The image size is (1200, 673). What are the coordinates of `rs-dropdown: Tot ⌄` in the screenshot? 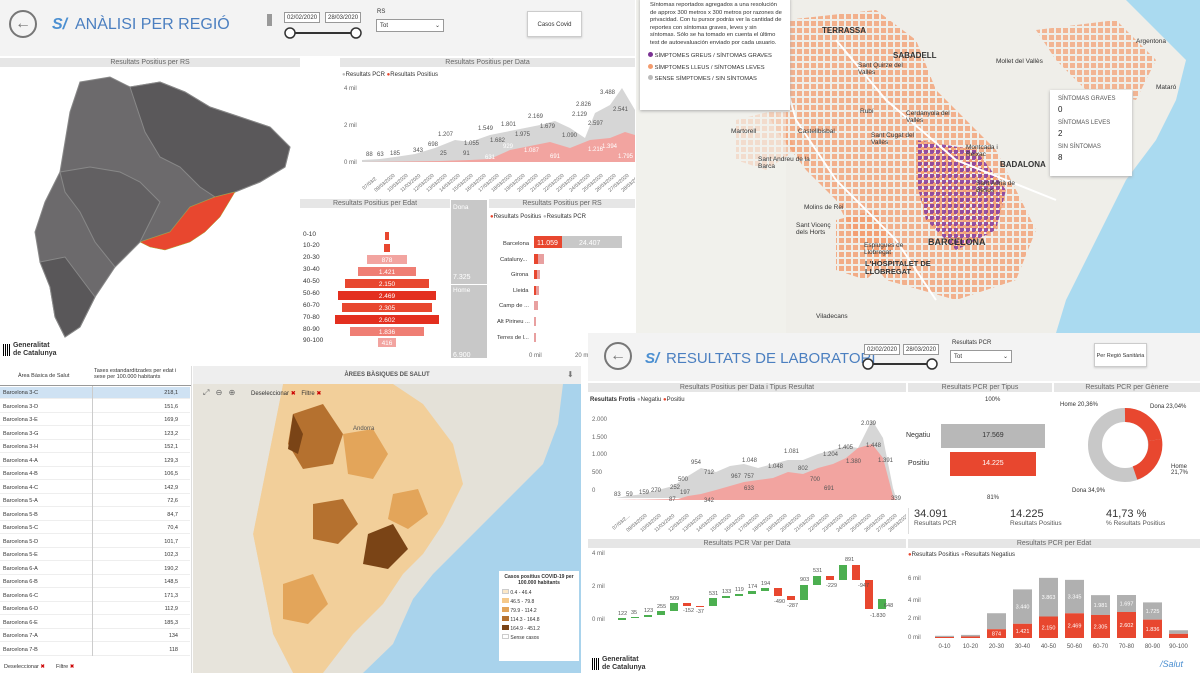 It's located at (410, 25).